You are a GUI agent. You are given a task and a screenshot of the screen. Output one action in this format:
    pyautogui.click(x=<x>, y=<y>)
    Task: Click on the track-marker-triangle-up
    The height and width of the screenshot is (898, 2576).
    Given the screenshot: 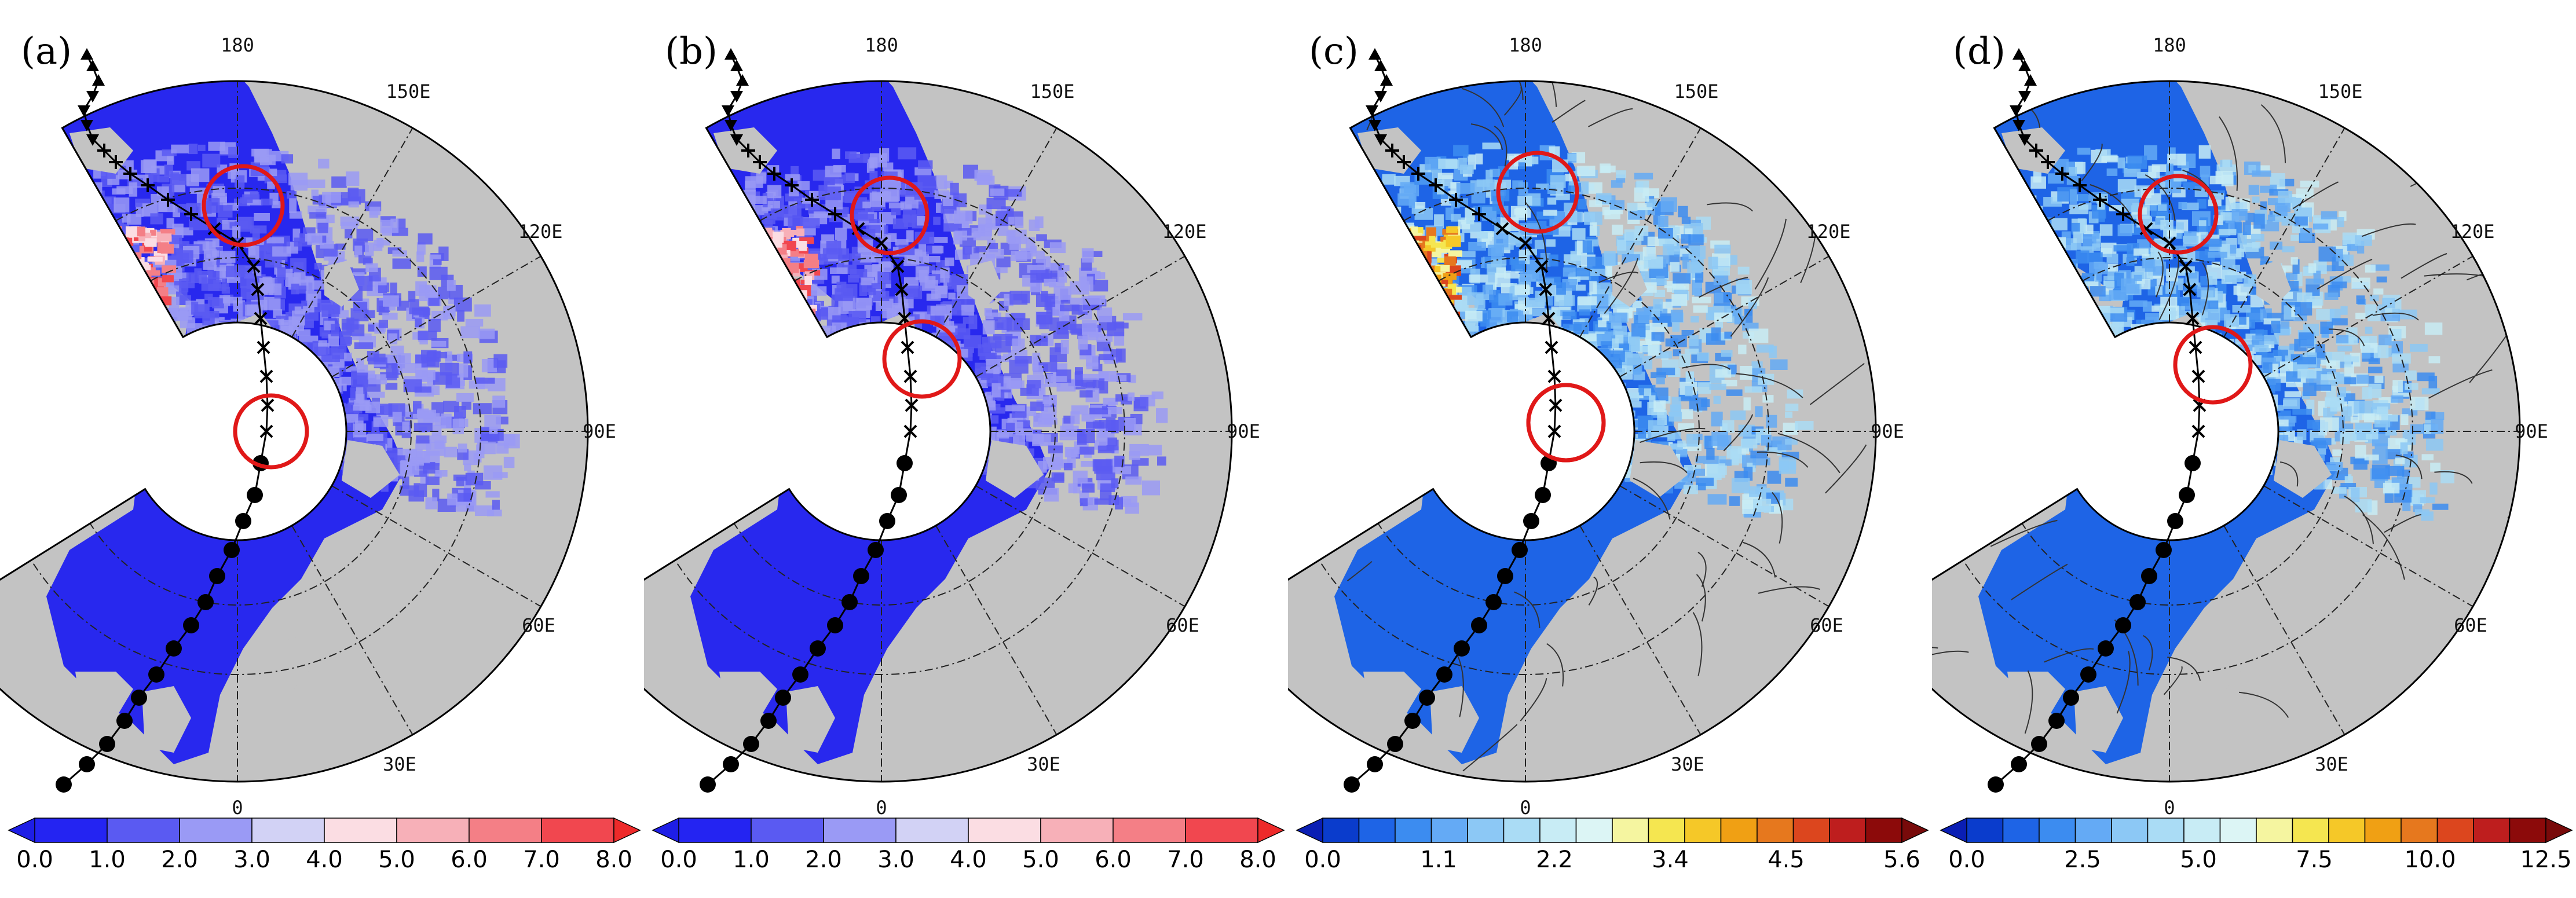 What is the action you would take?
    pyautogui.click(x=1380, y=65)
    